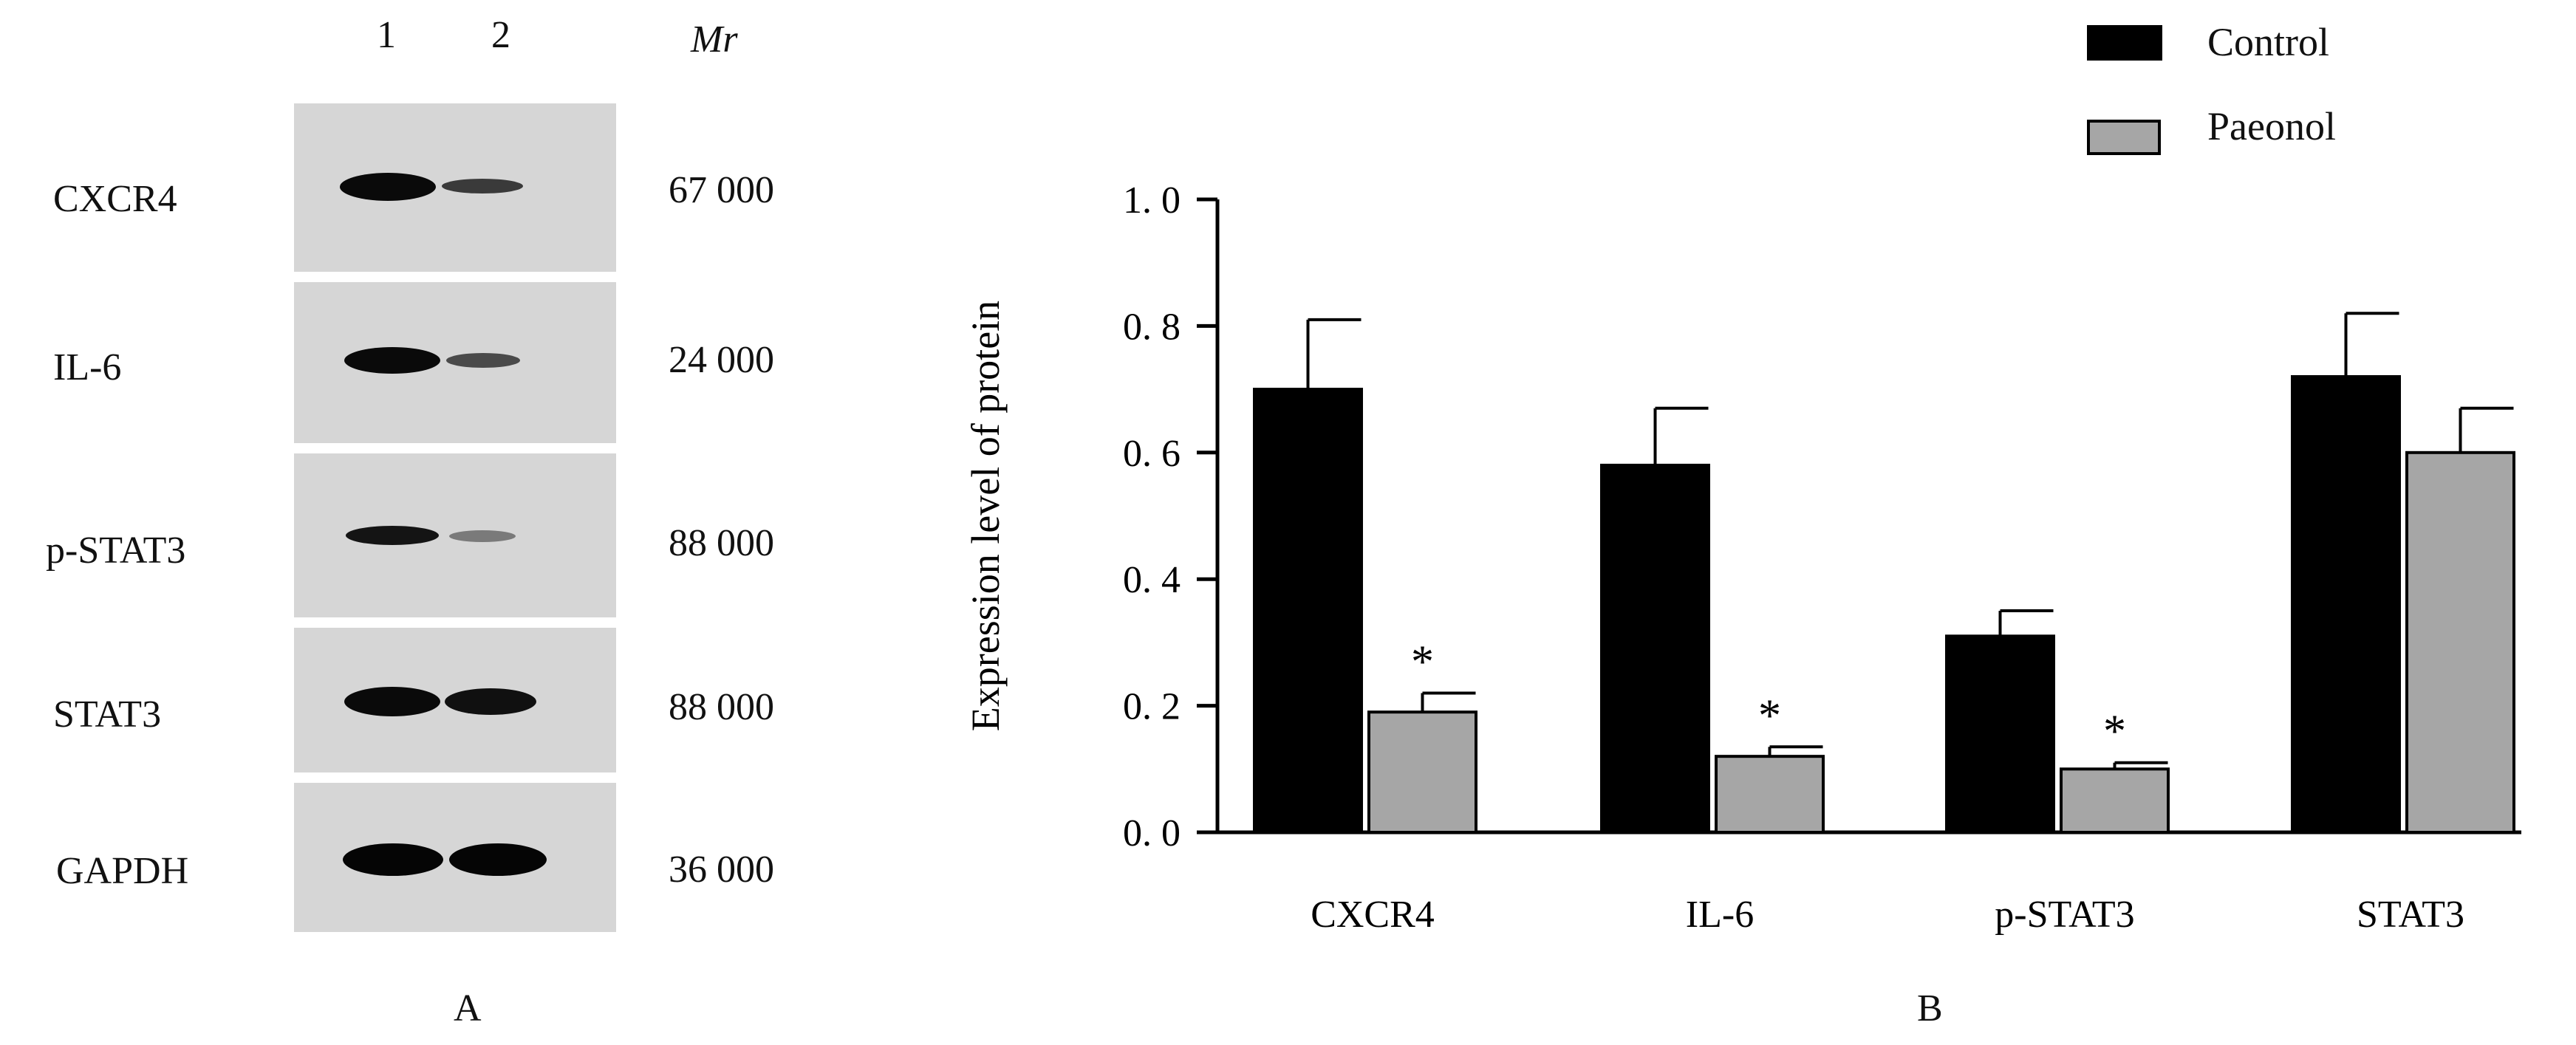 This screenshot has width=2576, height=1045. What do you see at coordinates (1887, 915) in the screenshot?
I see `x-tick-labels: CXCR4 IL-6 p-STAT3 STAT3` at bounding box center [1887, 915].